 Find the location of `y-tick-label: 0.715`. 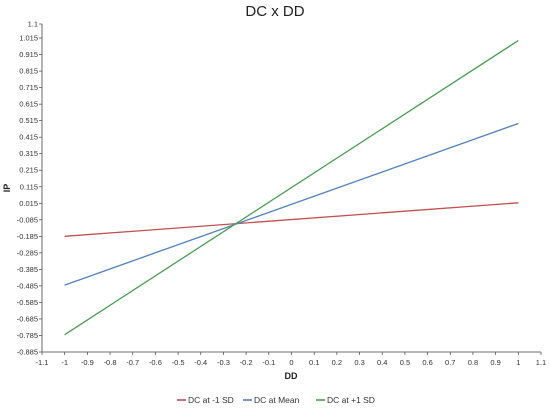

y-tick-label: 0.715 is located at coordinates (28, 87).